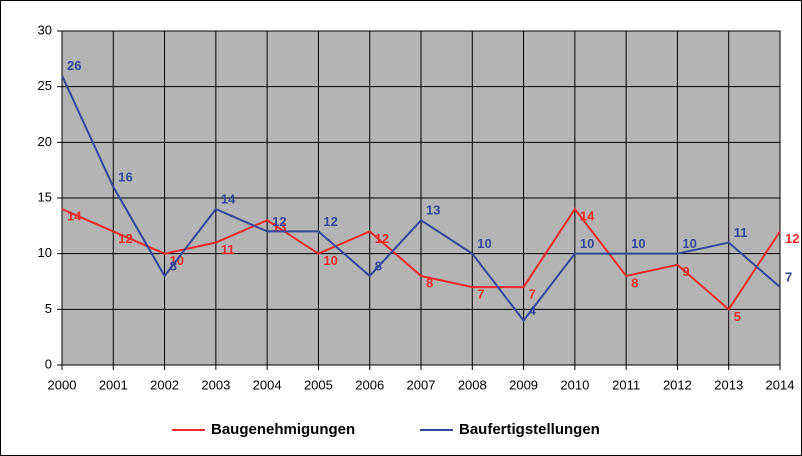  I want to click on y-tick-label: 10, so click(45, 252).